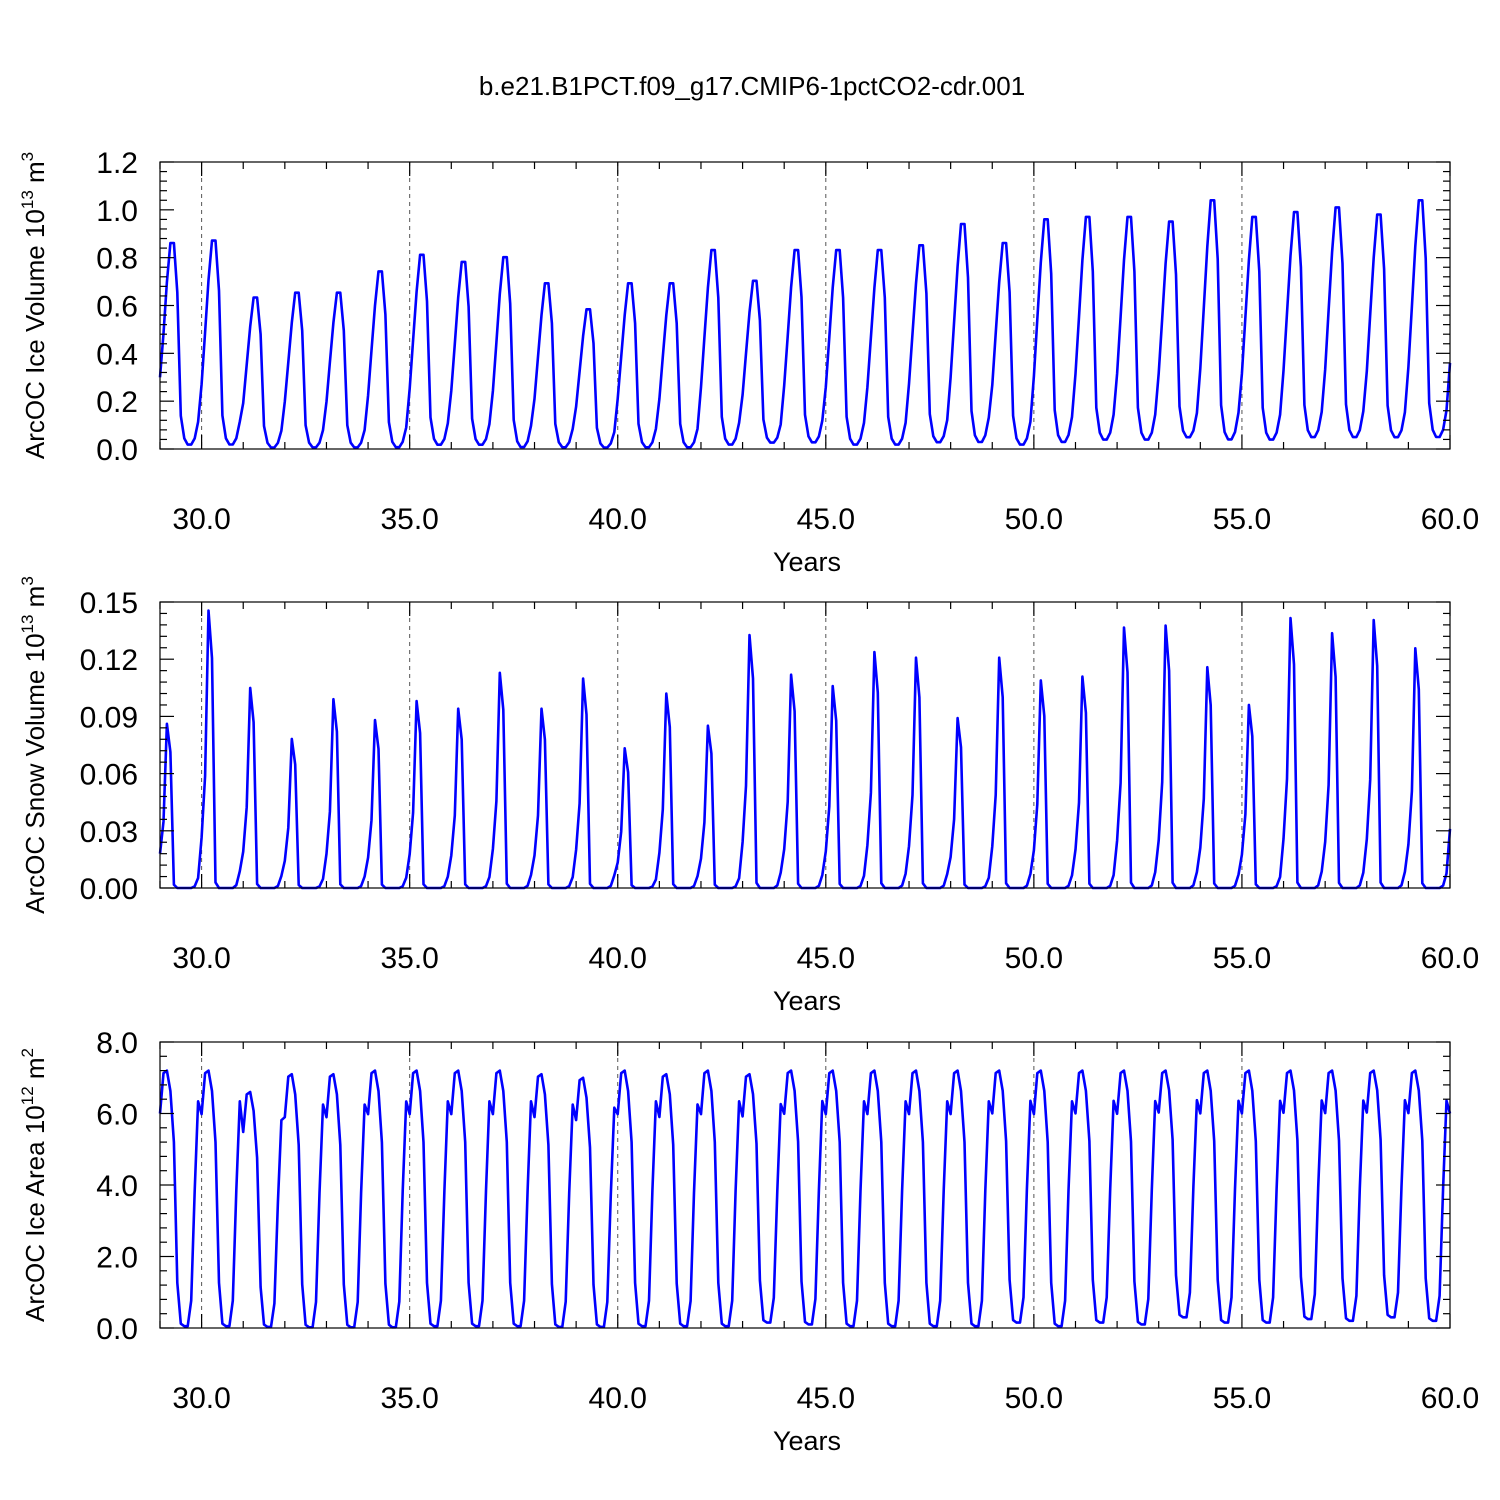  Describe the element at coordinates (109, 603) in the screenshot. I see `y-tick-label: 0.15` at that location.